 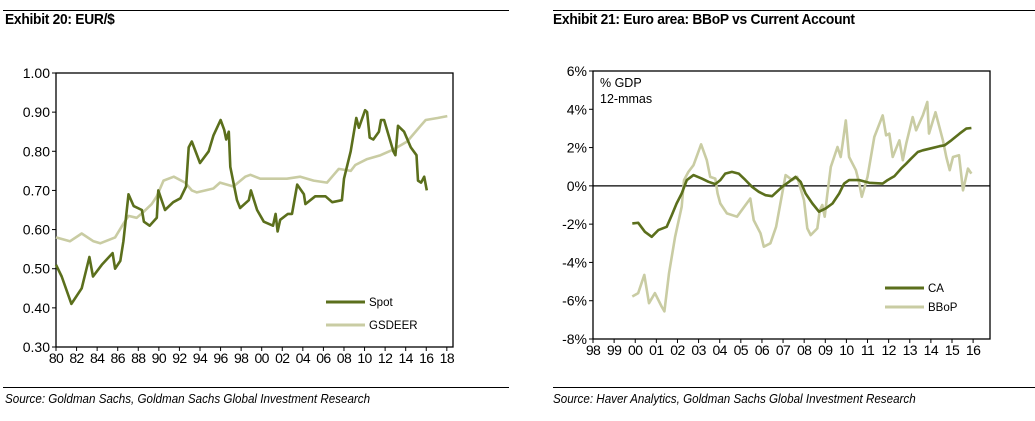 I want to click on legend-label-ca: CA, so click(x=936, y=289).